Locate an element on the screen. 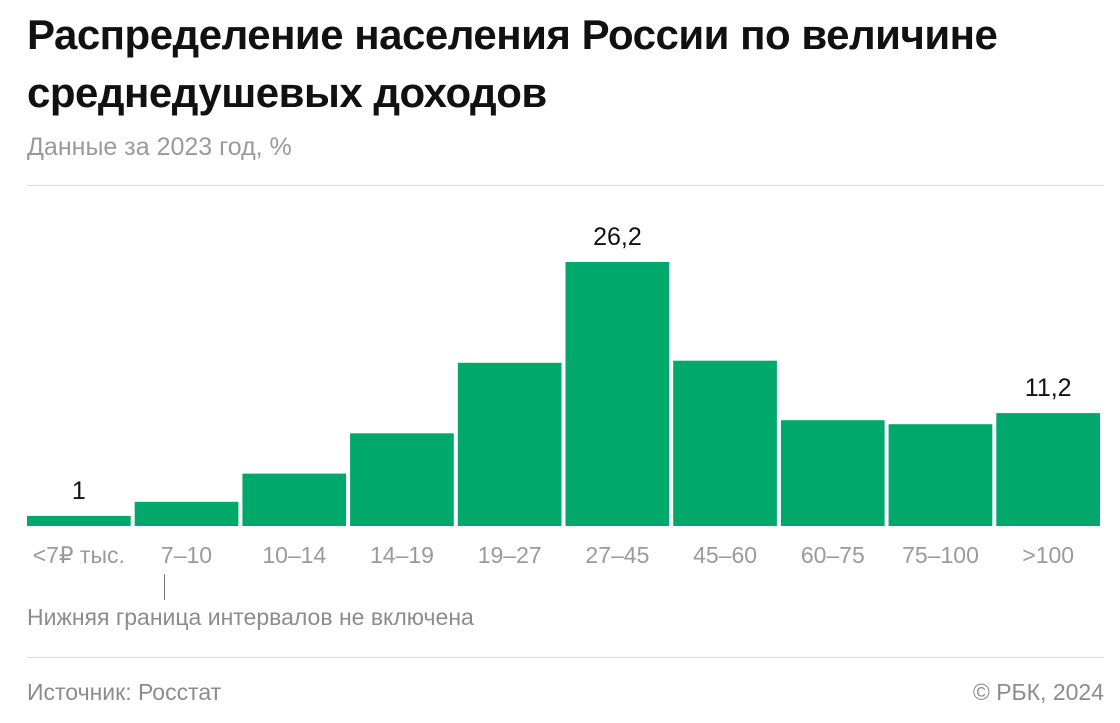 This screenshot has height=723, width=1120. x-tick-label: 7–10 is located at coordinates (186, 555).